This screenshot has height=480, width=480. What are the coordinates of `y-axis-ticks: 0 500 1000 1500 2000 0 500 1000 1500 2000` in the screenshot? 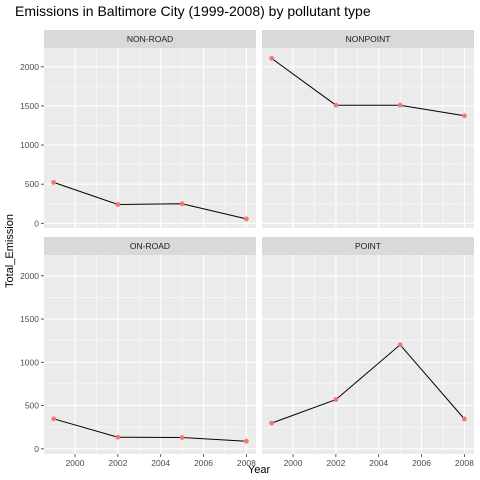 It's located at (32, 258).